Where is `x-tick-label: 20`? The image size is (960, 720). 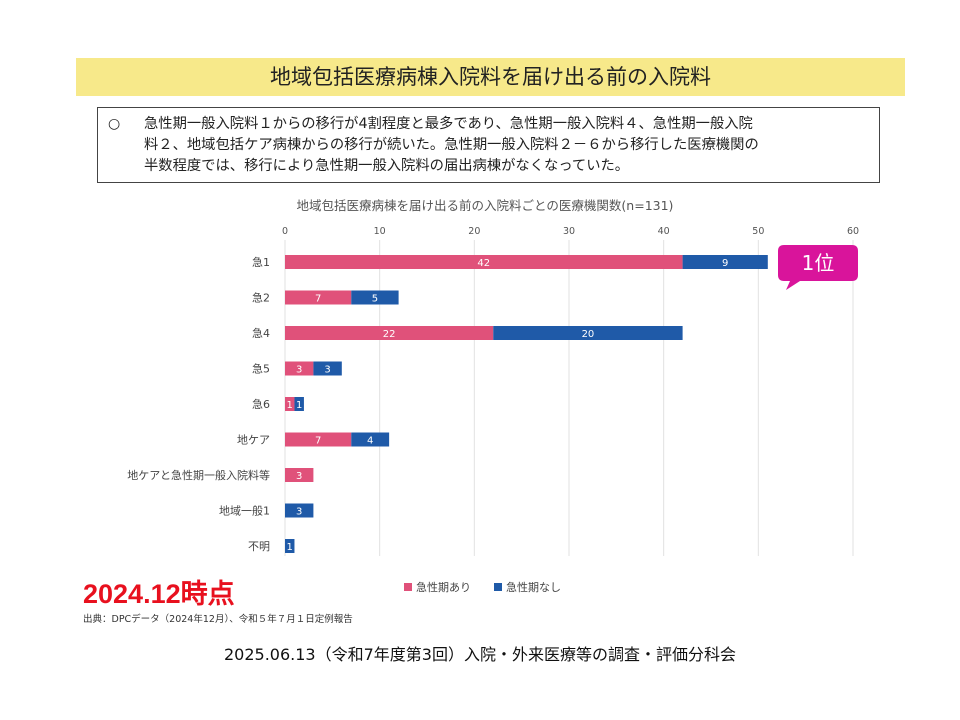
x-tick-label: 20 is located at coordinates (474, 231).